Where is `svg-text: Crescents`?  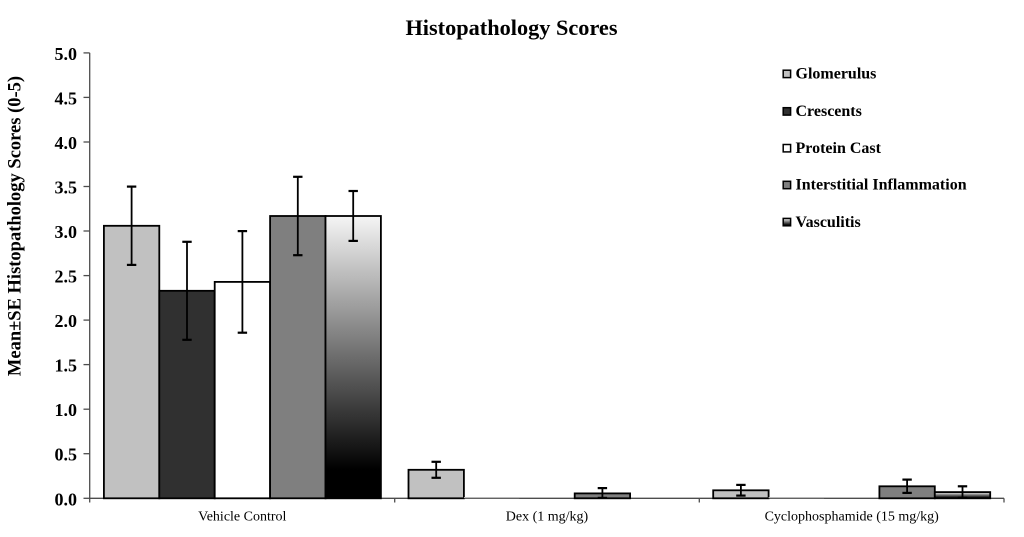 svg-text: Crescents is located at coordinates (829, 111).